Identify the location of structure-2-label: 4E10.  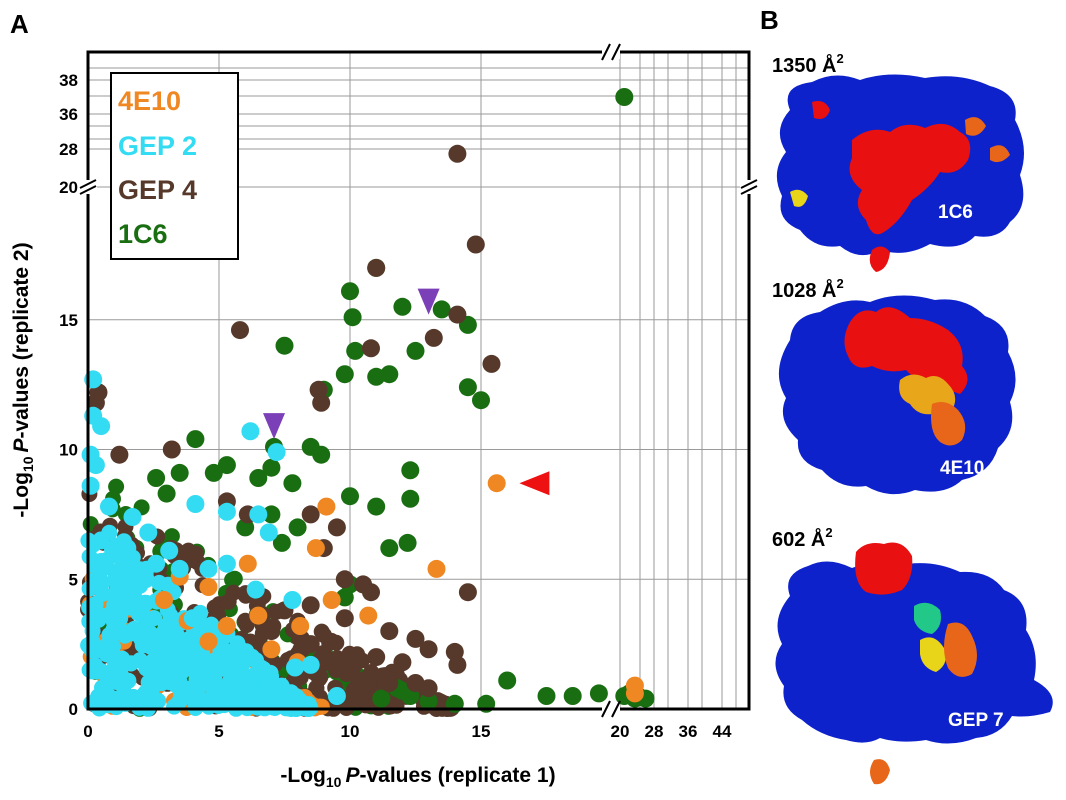
(962, 468).